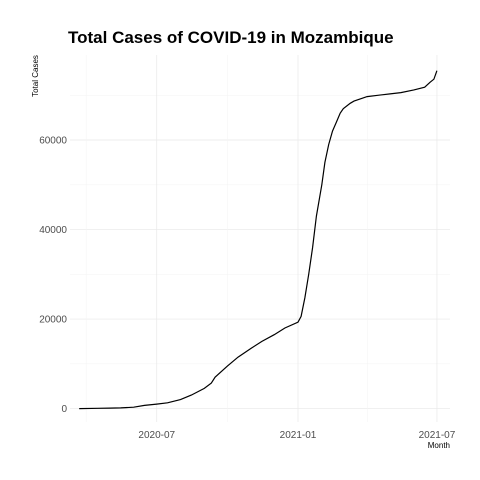  Describe the element at coordinates (231, 37) in the screenshot. I see `chart-title: Total Cases of COVID-19 in Mozambique` at that location.